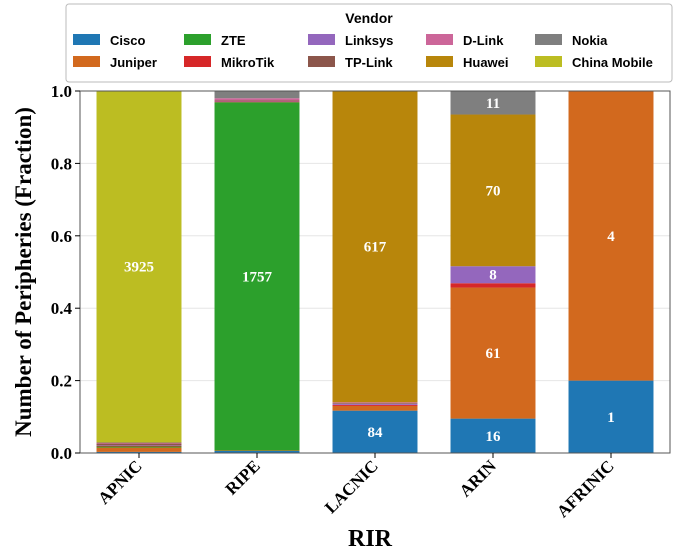 The width and height of the screenshot is (686, 552). I want to click on legend-frame, so click(369, 43).